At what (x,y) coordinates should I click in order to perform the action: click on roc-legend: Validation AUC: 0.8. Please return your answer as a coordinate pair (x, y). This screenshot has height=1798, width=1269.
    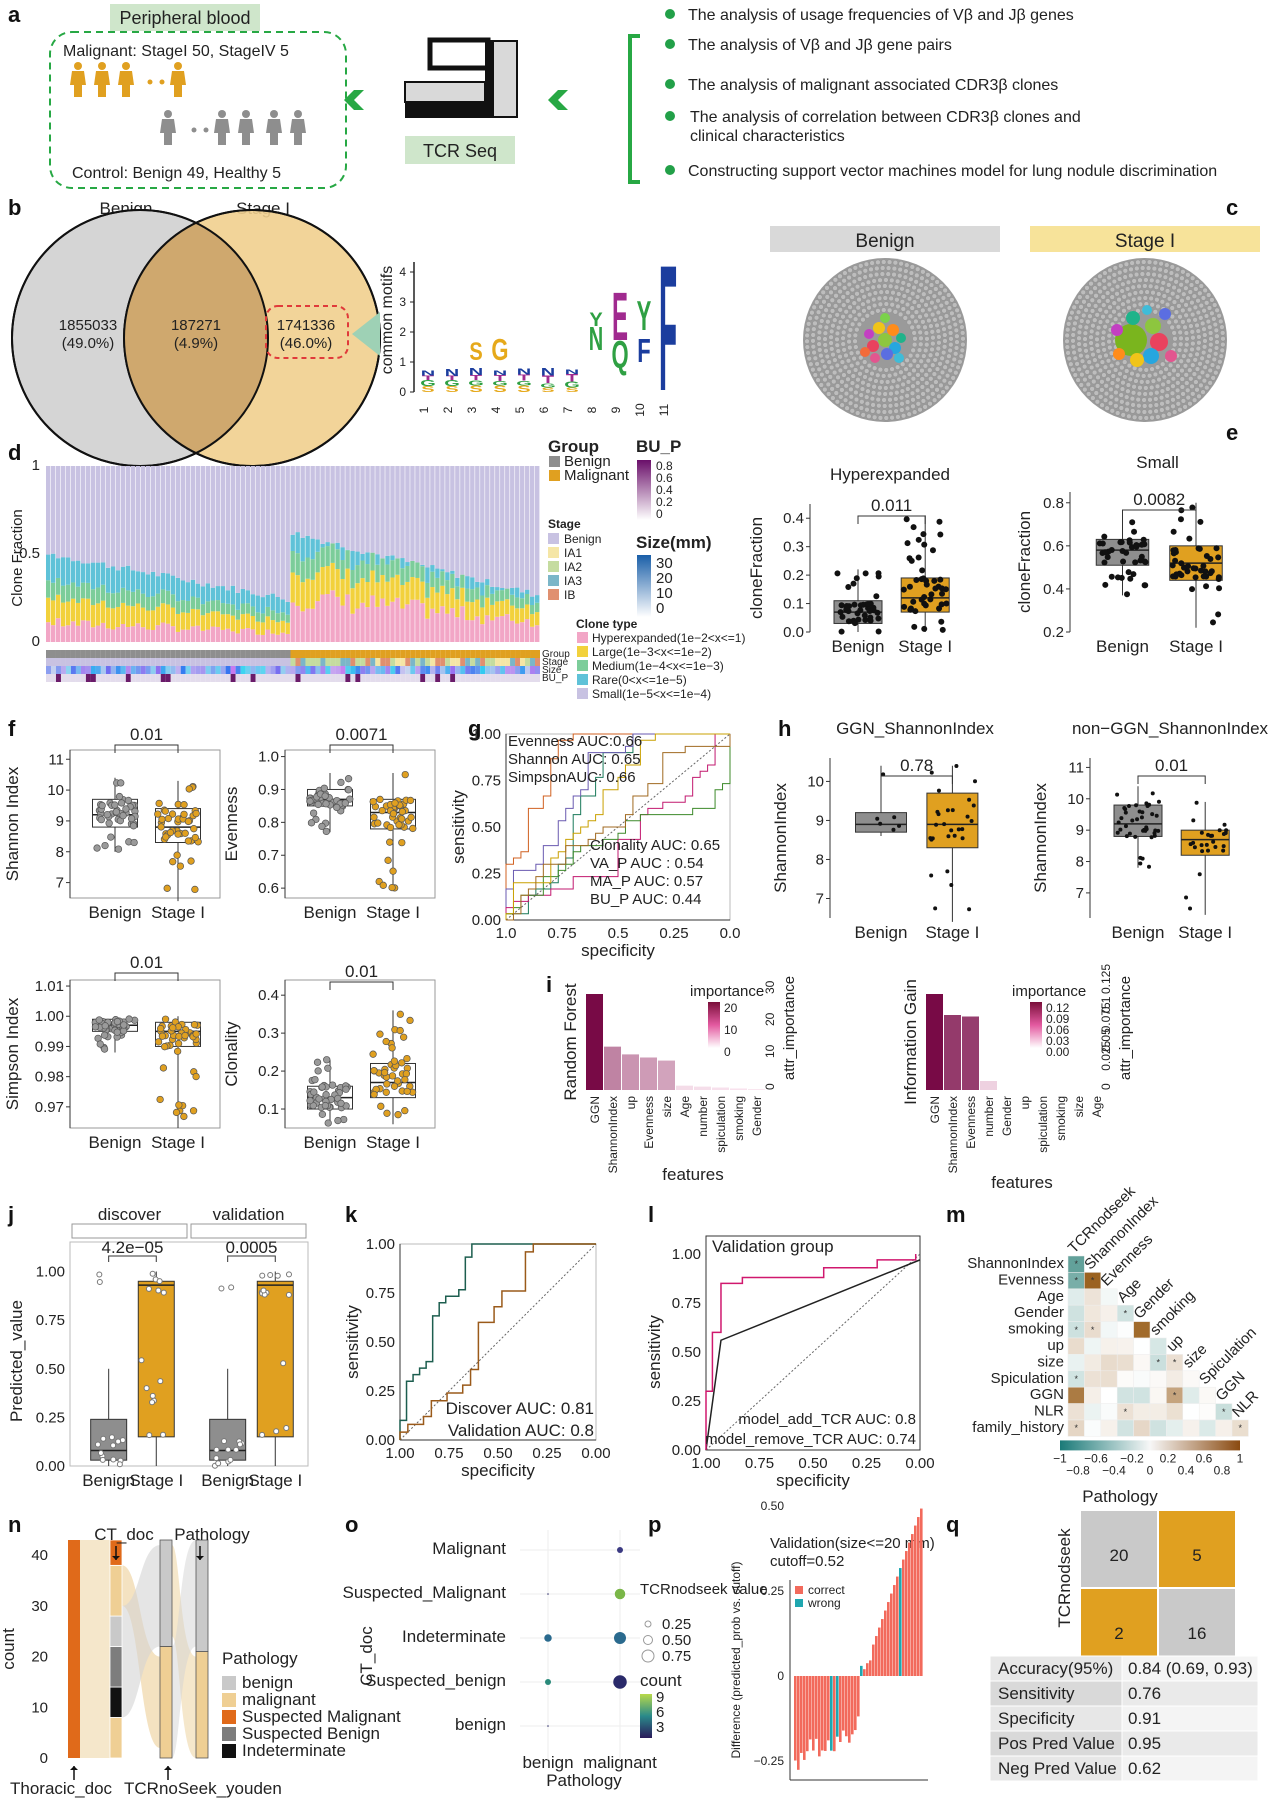
    Looking at the image, I should click on (521, 1430).